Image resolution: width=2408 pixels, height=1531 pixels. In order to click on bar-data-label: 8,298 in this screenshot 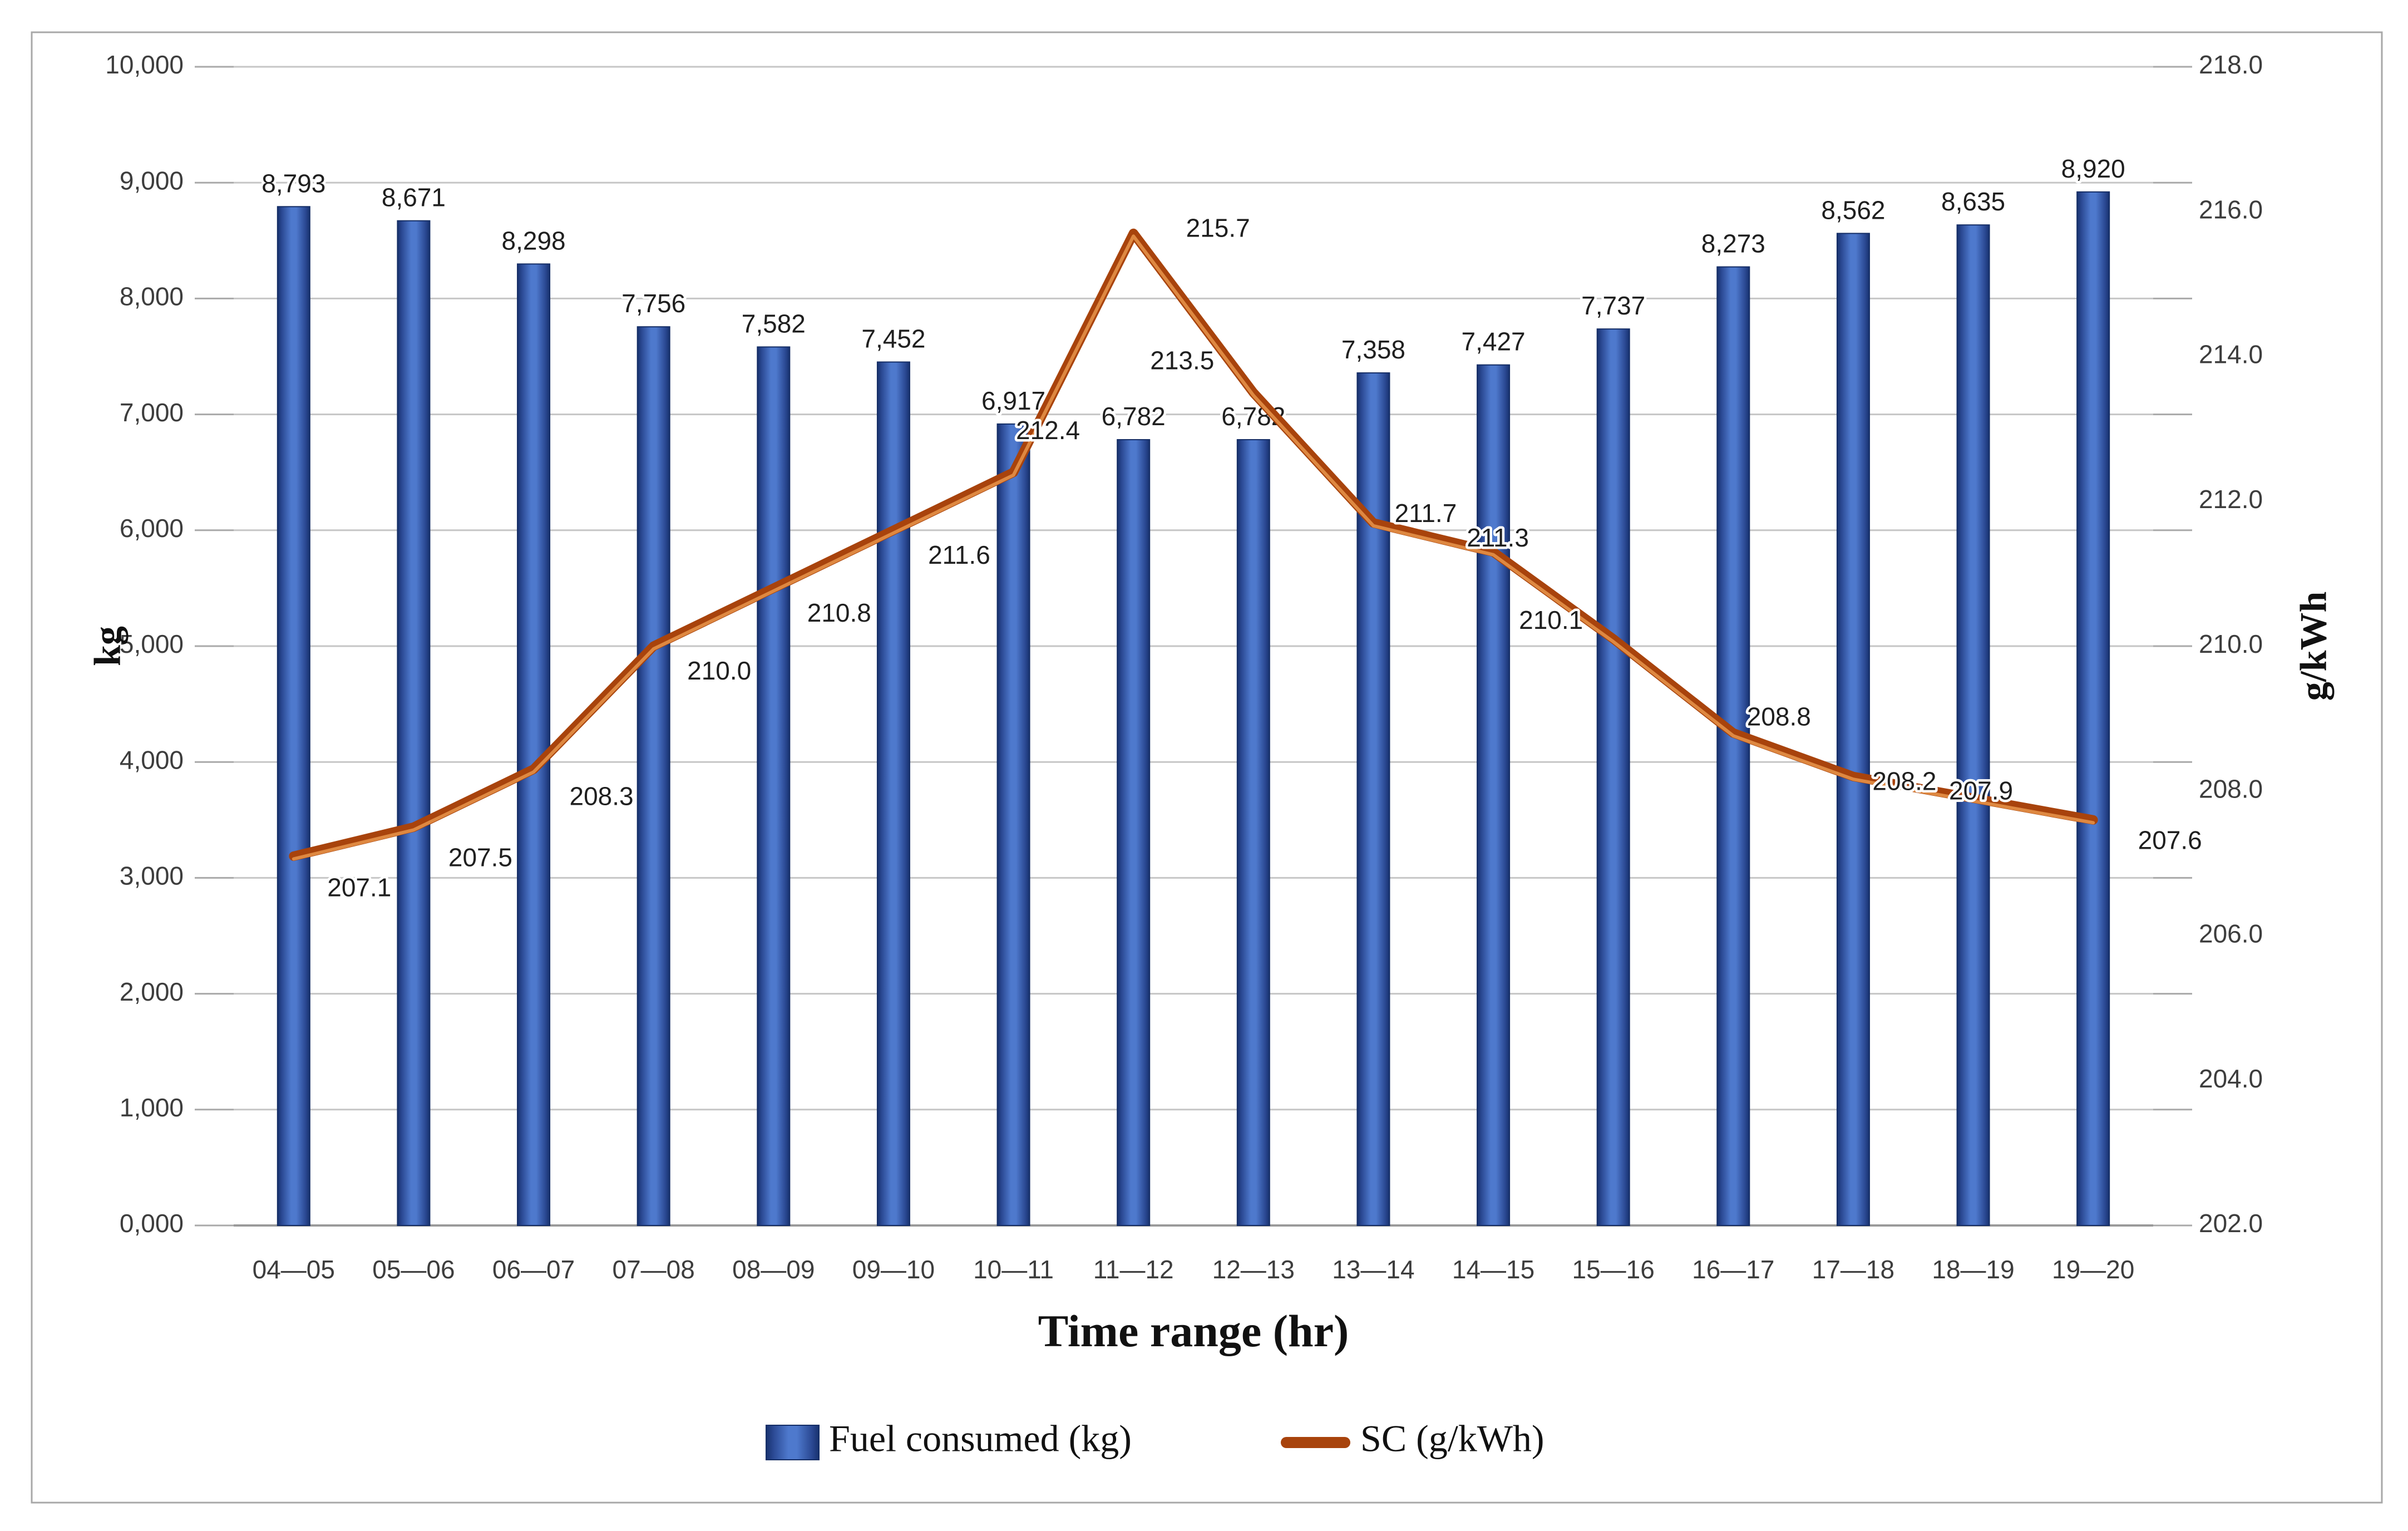, I will do `click(534, 240)`.